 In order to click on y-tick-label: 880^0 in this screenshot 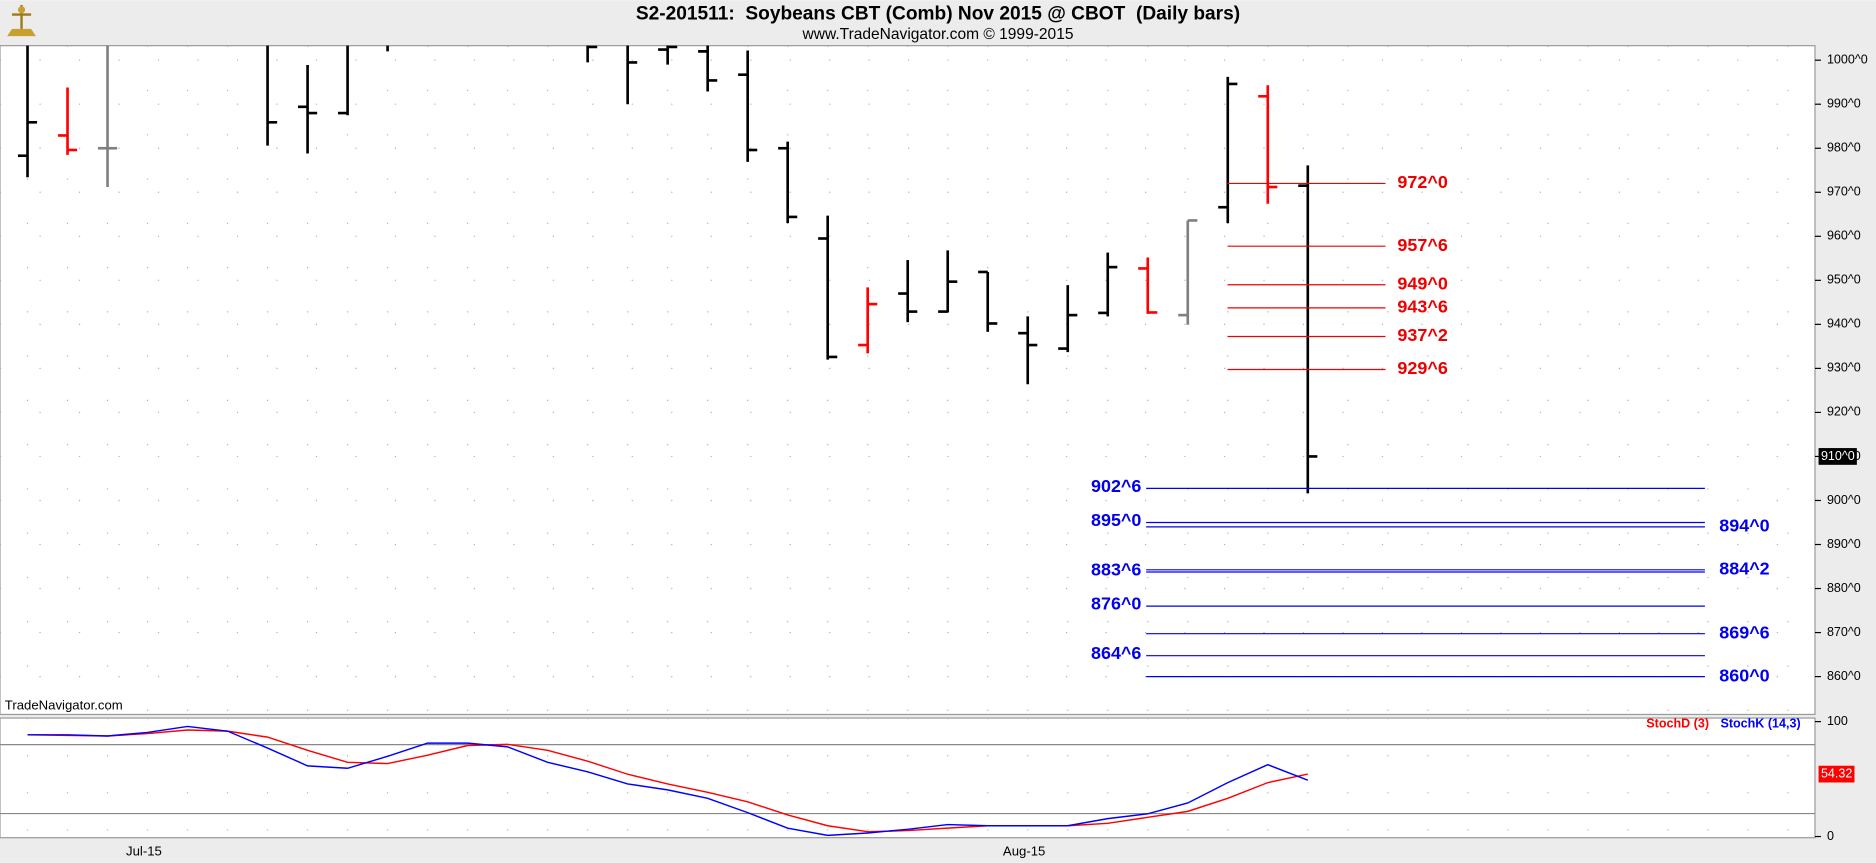, I will do `click(1844, 588)`.